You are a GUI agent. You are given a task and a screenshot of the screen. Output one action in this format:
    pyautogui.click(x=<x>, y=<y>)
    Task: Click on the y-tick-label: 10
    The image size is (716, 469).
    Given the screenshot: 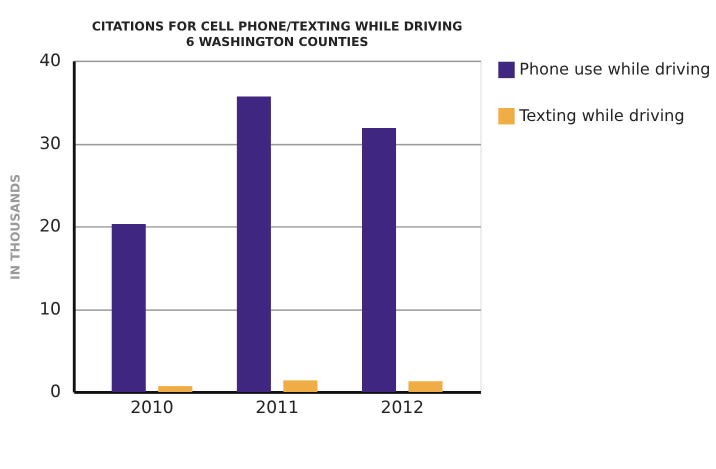 What is the action you would take?
    pyautogui.click(x=50, y=309)
    